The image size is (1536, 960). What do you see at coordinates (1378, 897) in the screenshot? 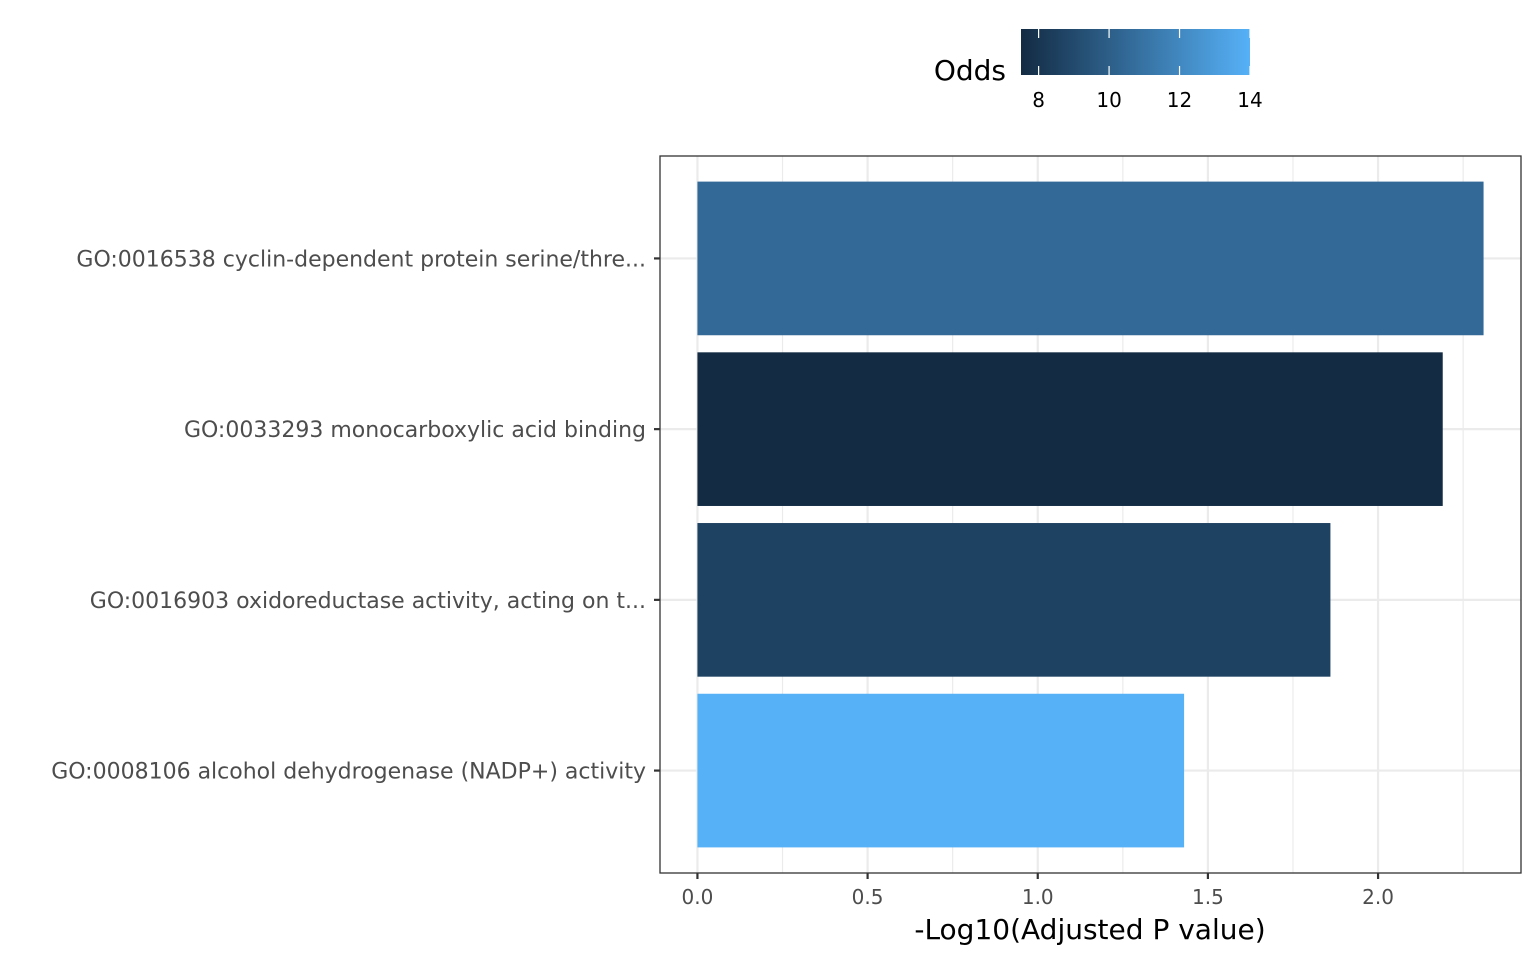
I see `x-tick-label: 2.0` at bounding box center [1378, 897].